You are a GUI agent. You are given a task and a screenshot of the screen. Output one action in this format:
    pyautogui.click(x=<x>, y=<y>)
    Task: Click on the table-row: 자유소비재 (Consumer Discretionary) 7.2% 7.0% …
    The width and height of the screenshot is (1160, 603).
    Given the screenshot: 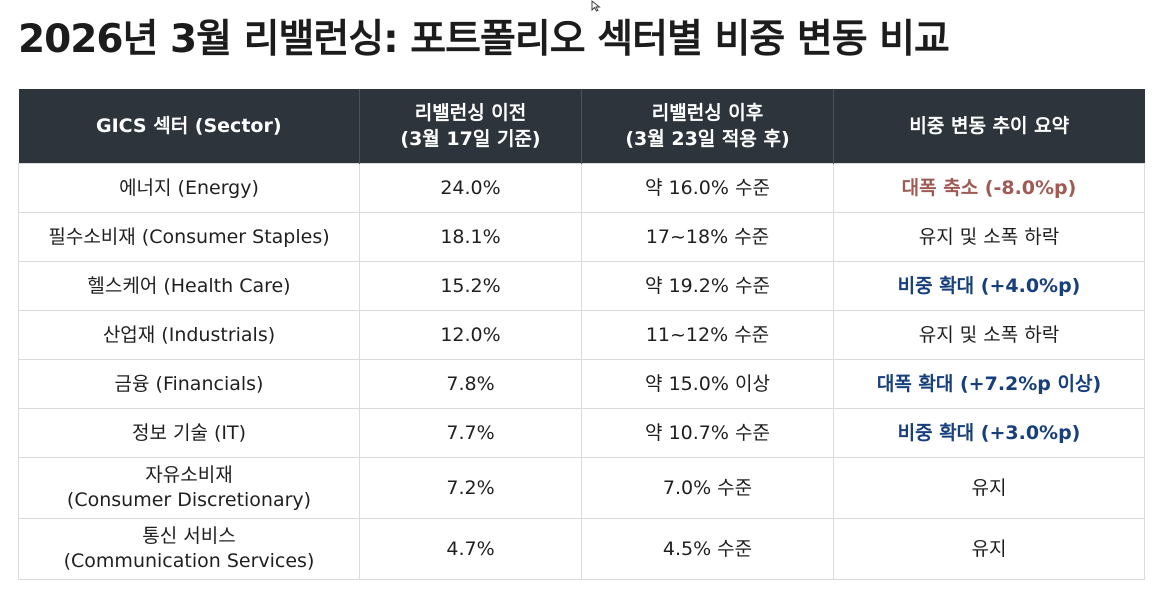 What is the action you would take?
    pyautogui.click(x=581, y=488)
    